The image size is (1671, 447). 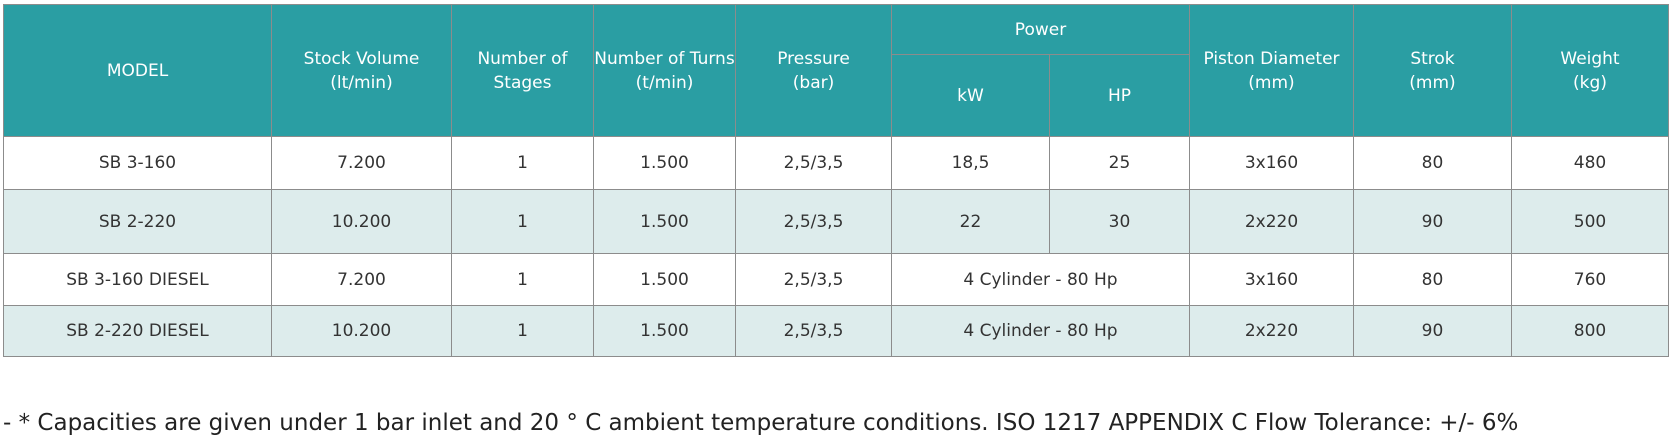 I want to click on header-text: (t/min), so click(x=664, y=82).